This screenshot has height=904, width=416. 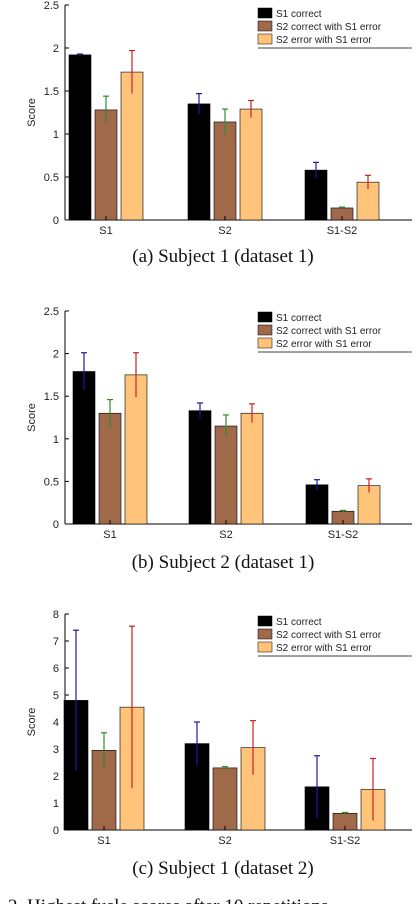 I want to click on y-tick-label: 4, so click(x=56, y=723).